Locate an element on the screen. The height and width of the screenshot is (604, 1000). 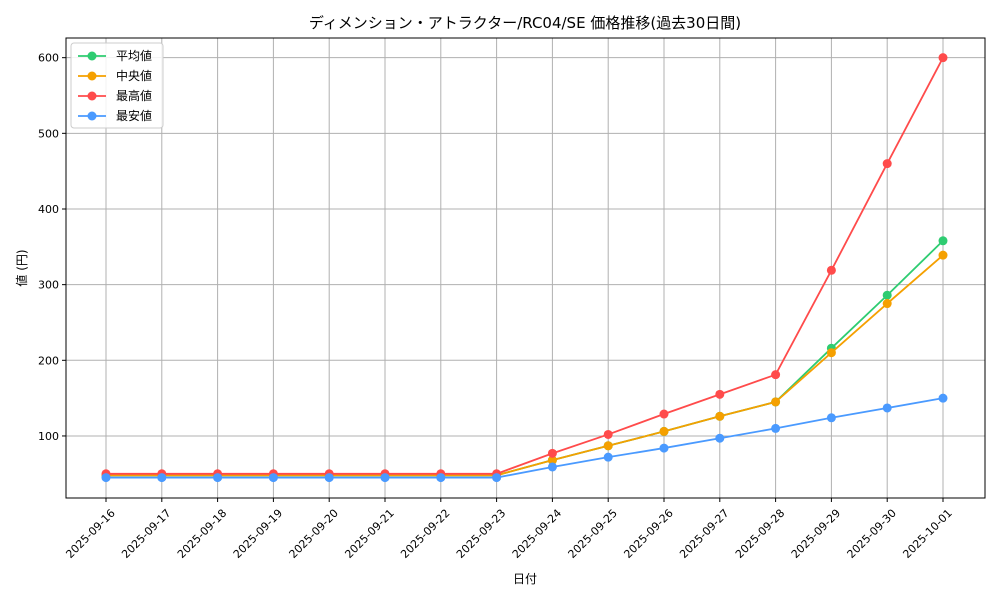
legend-item: 中央値 is located at coordinates (115, 75).